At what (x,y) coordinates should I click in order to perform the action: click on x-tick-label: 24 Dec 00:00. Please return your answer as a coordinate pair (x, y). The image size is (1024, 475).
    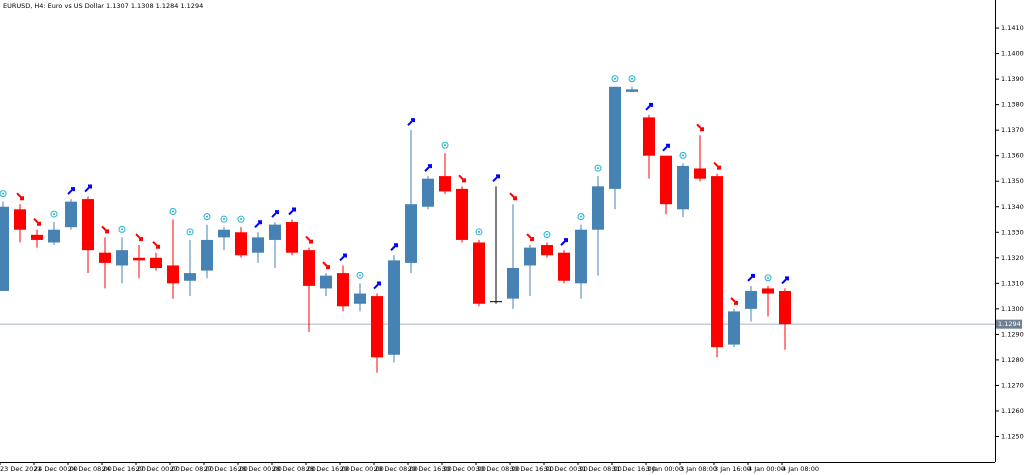
    Looking at the image, I should click on (56, 469).